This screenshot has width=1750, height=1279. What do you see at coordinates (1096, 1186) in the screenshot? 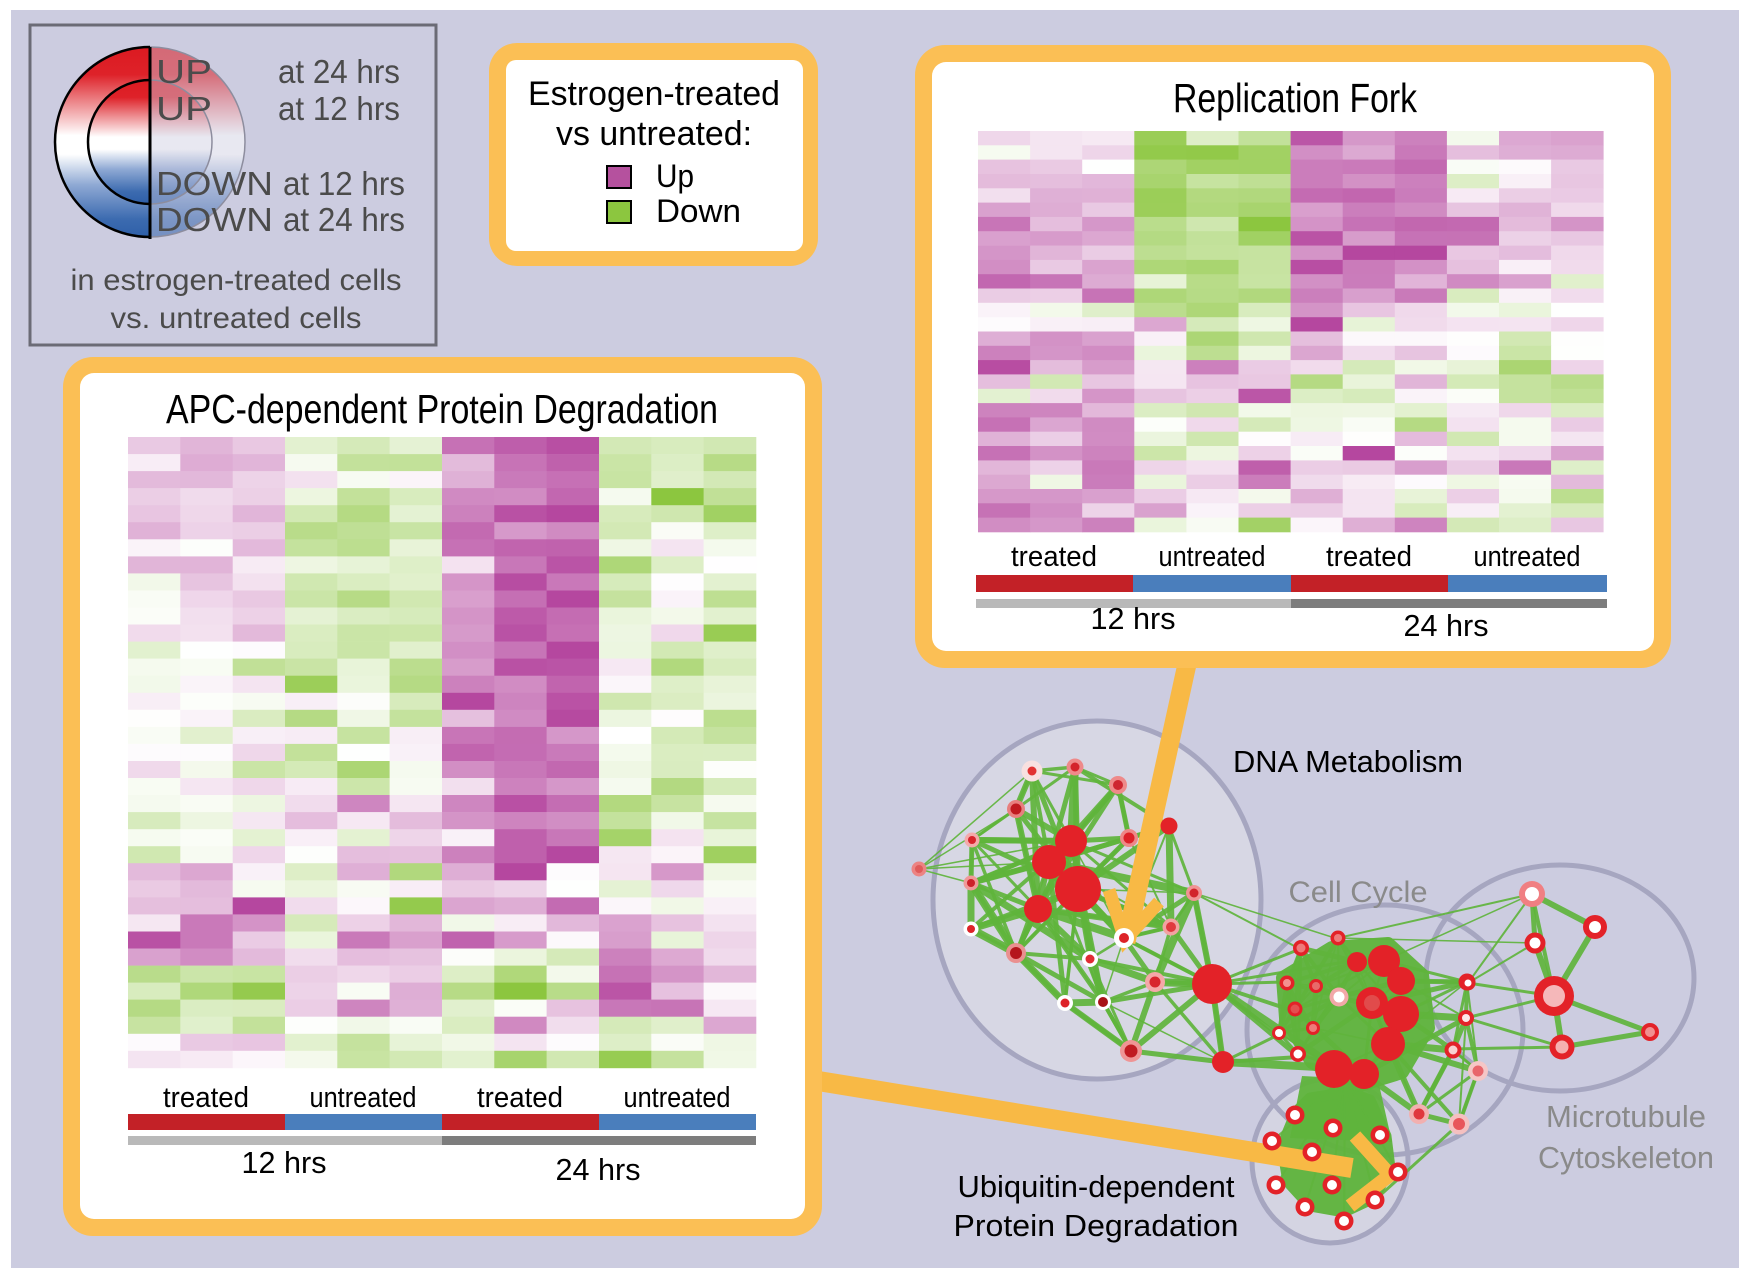
I see `svg-text: Ubiquitin-dependent` at bounding box center [1096, 1186].